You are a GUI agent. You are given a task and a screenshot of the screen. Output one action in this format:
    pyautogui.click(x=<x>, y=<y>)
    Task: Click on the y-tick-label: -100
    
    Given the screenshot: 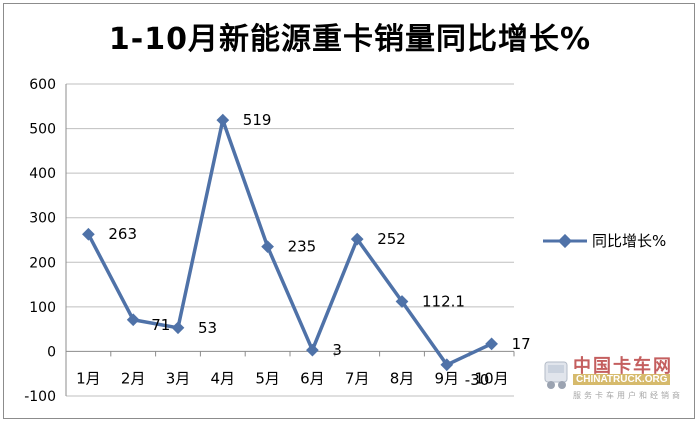 What is the action you would take?
    pyautogui.click(x=40, y=397)
    